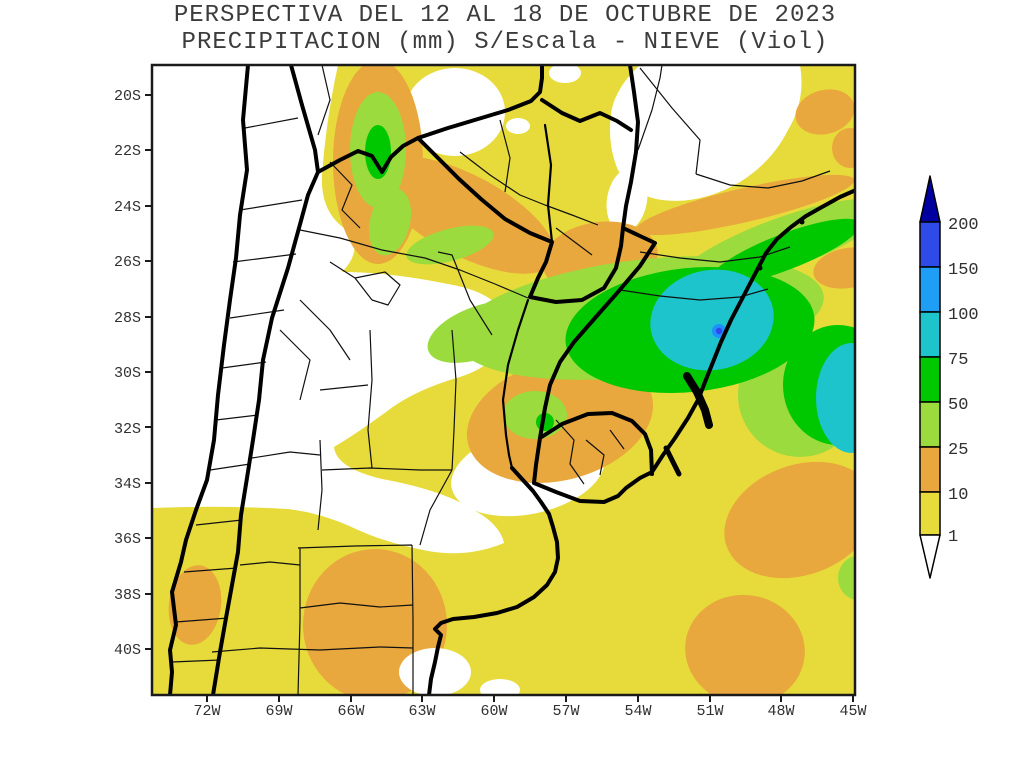 This screenshot has width=1011, height=759. I want to click on lon-label-60w: 60W, so click(493, 711).